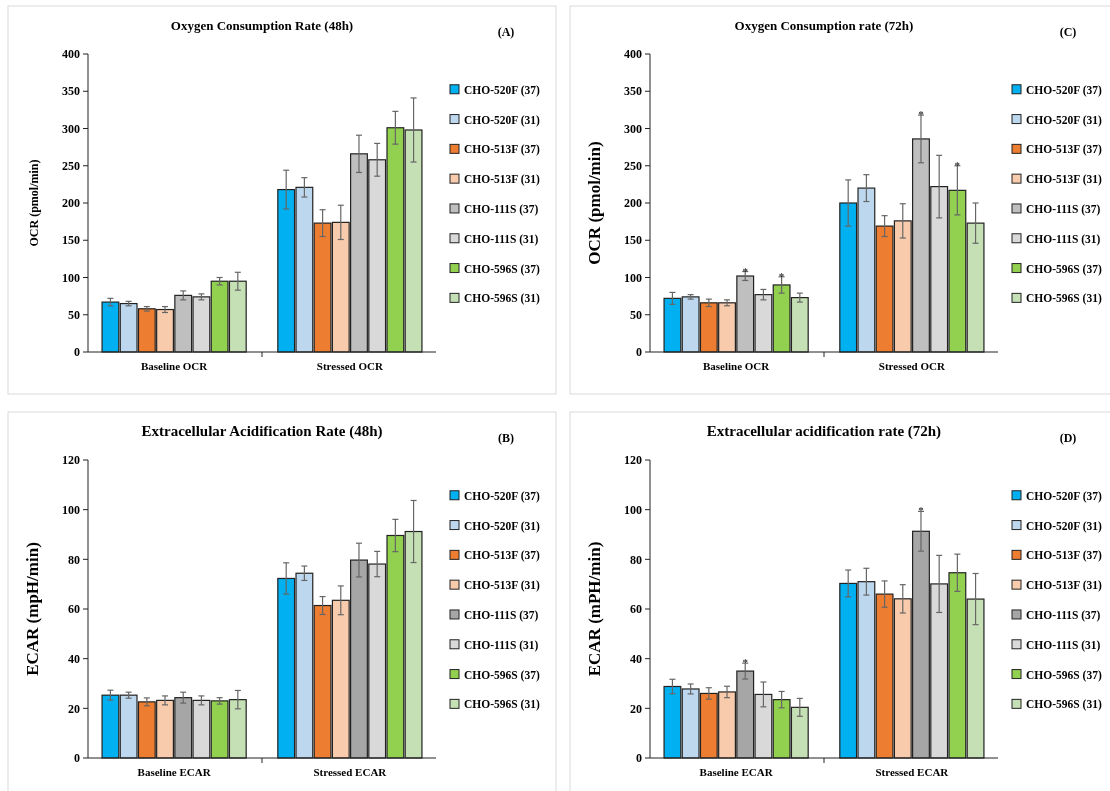 This screenshot has width=1110, height=791. I want to click on y-axis-title: ECAR (mPH/min), so click(594, 609).